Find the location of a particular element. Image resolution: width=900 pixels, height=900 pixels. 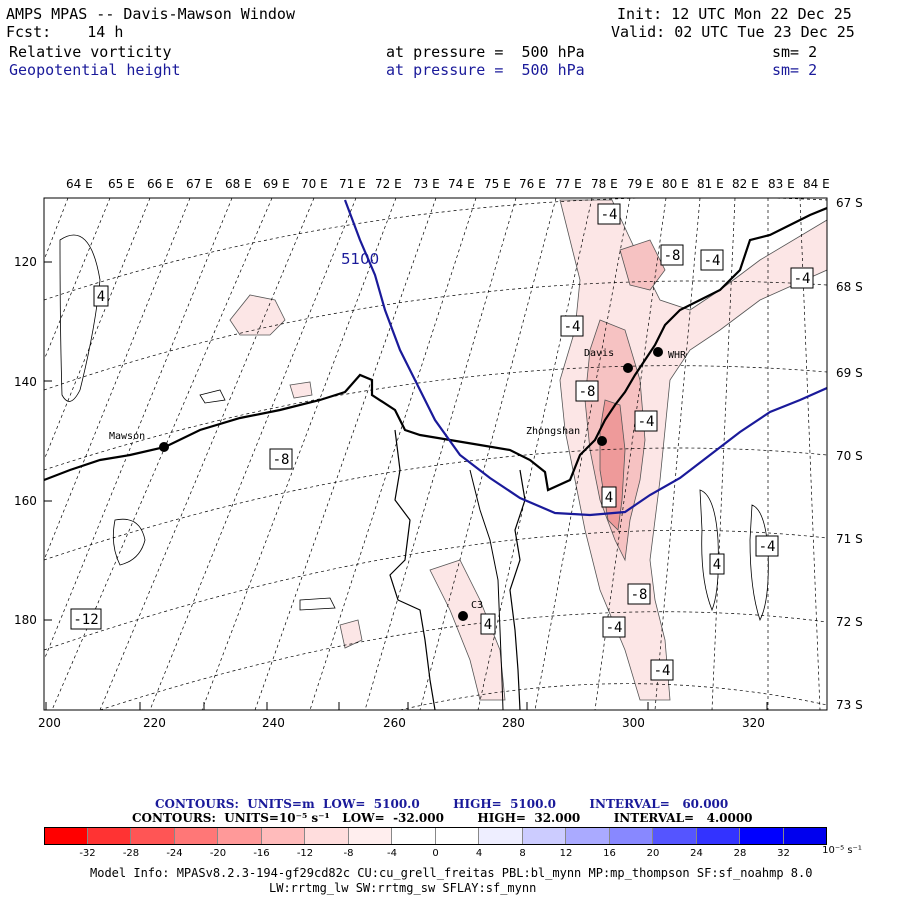

lon-label: 66 E is located at coordinates (160, 184).